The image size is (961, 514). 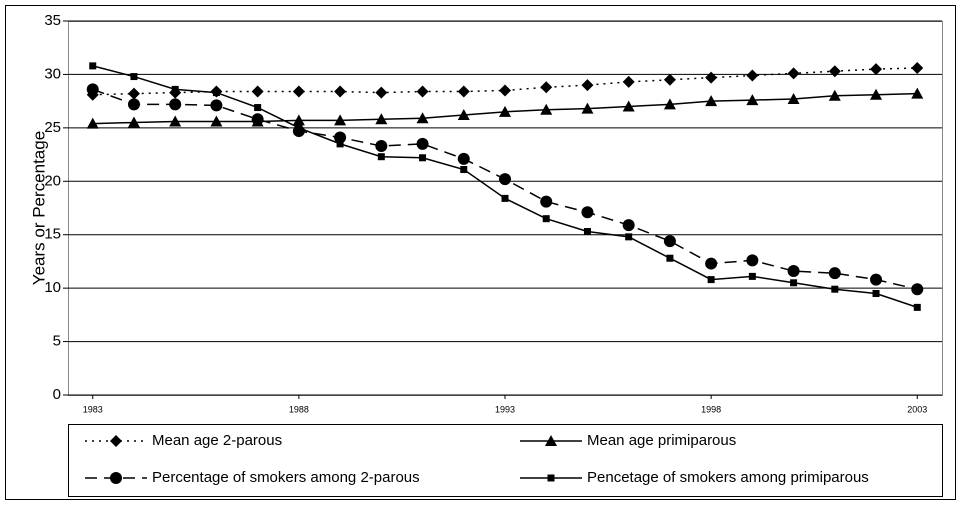 I want to click on x-tick-label: 1988, so click(x=299, y=409).